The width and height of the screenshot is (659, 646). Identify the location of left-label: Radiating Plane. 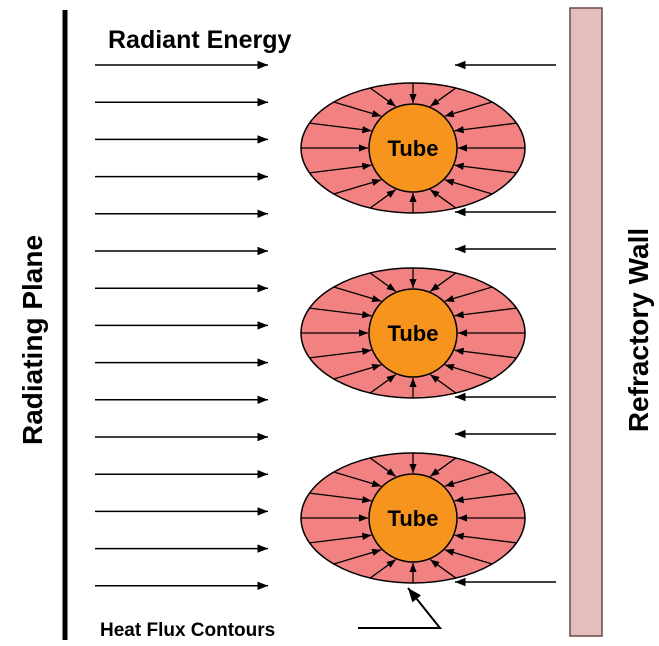
(32, 340).